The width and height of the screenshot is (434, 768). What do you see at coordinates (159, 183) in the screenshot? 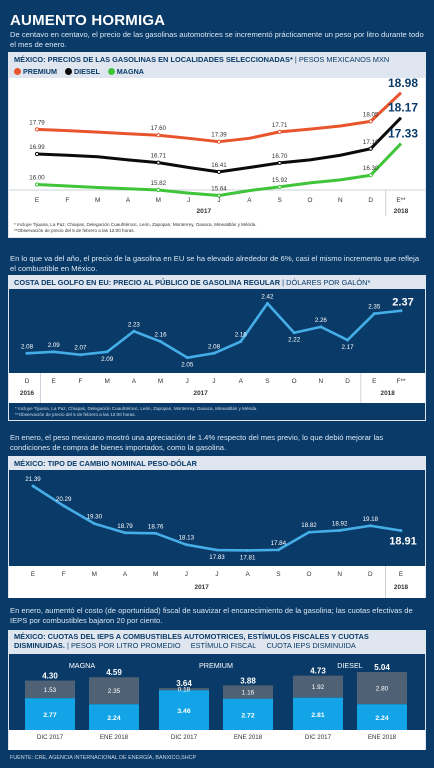
I see `data-label-magna: 15.82` at bounding box center [159, 183].